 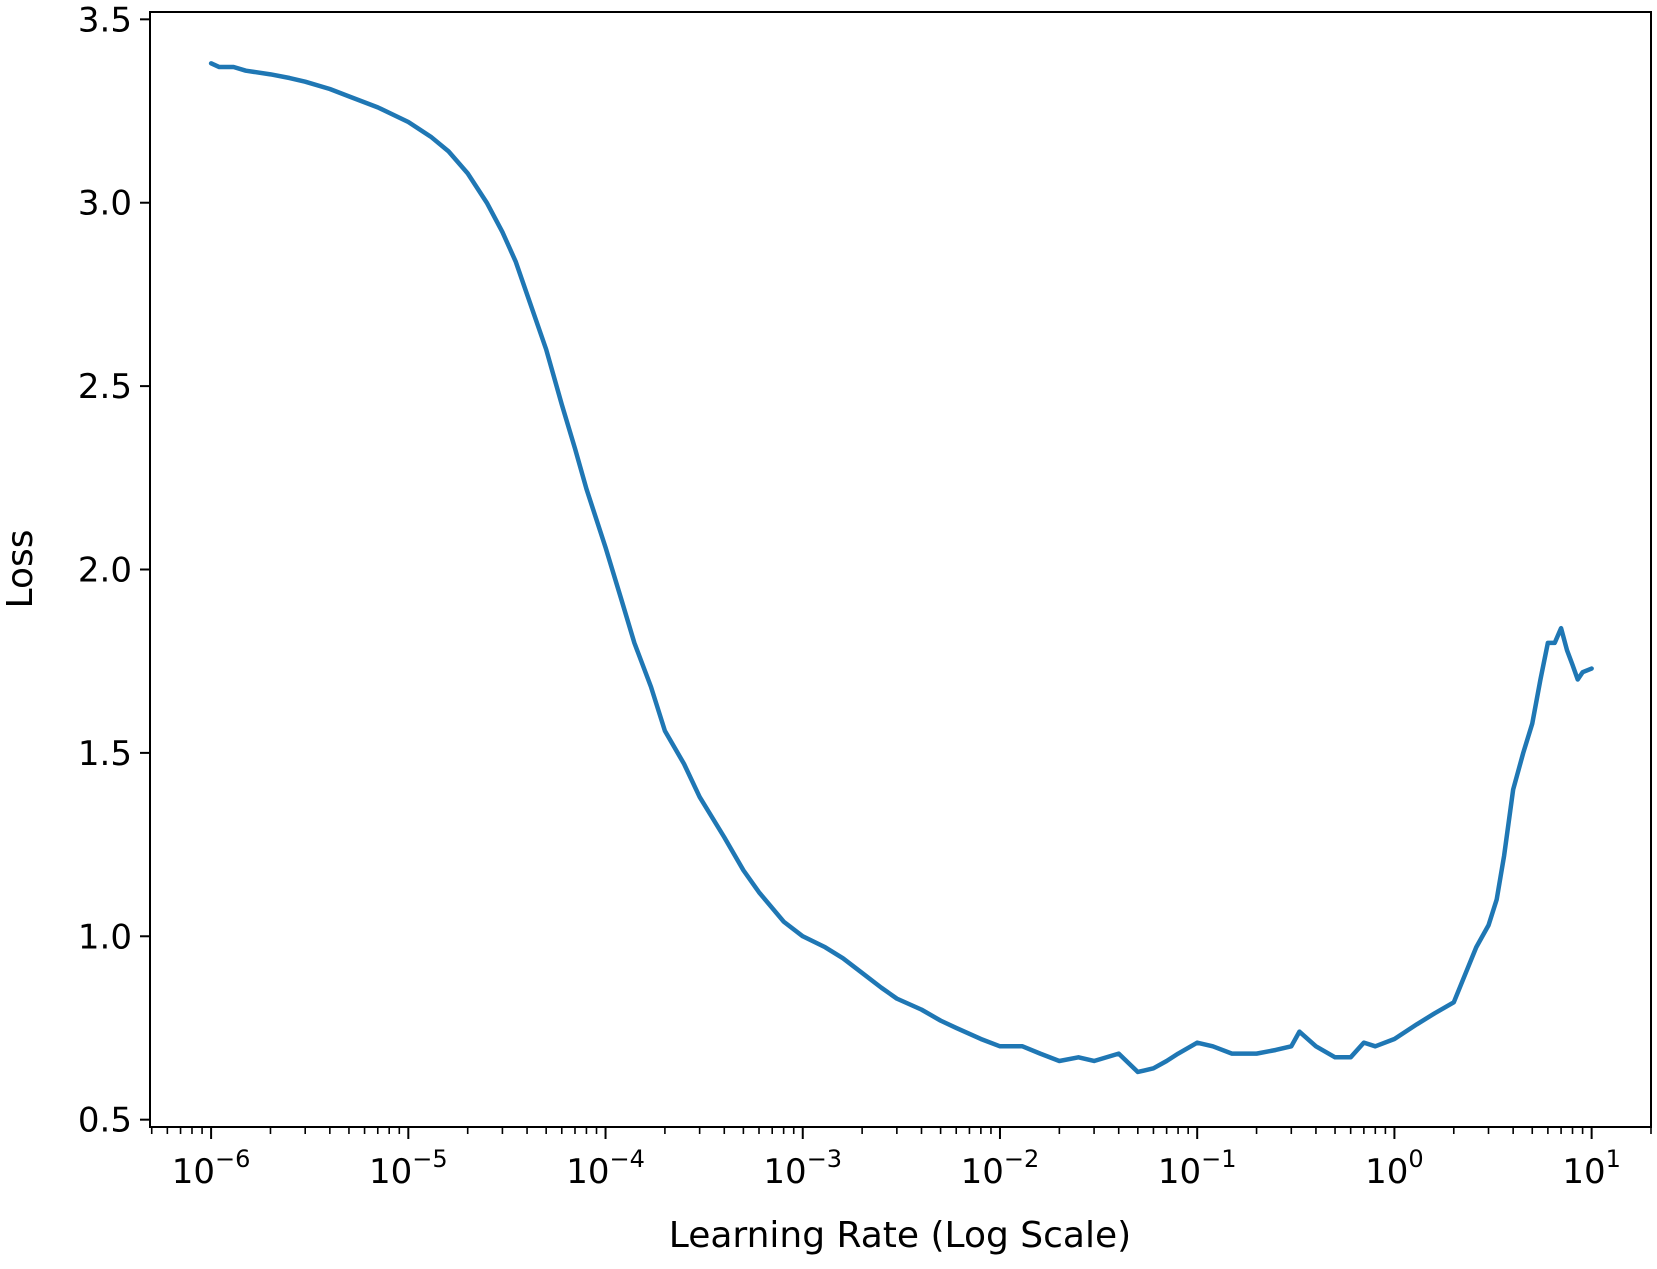 I want to click on x-tick-label: 10¹, so click(x=1591, y=1168).